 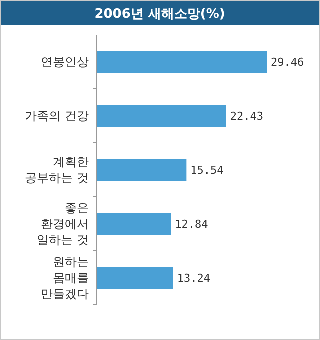 What do you see at coordinates (65, 62) in the screenshot?
I see `y-tick-label: 연봉인상` at bounding box center [65, 62].